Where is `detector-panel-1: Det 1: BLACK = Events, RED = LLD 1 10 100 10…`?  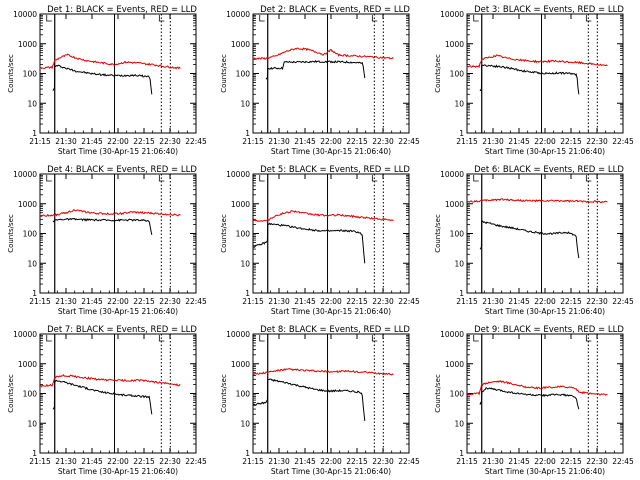 detector-panel-1: Det 1: BLACK = Events, RED = LLD 1 10 100 10… is located at coordinates (107, 80).